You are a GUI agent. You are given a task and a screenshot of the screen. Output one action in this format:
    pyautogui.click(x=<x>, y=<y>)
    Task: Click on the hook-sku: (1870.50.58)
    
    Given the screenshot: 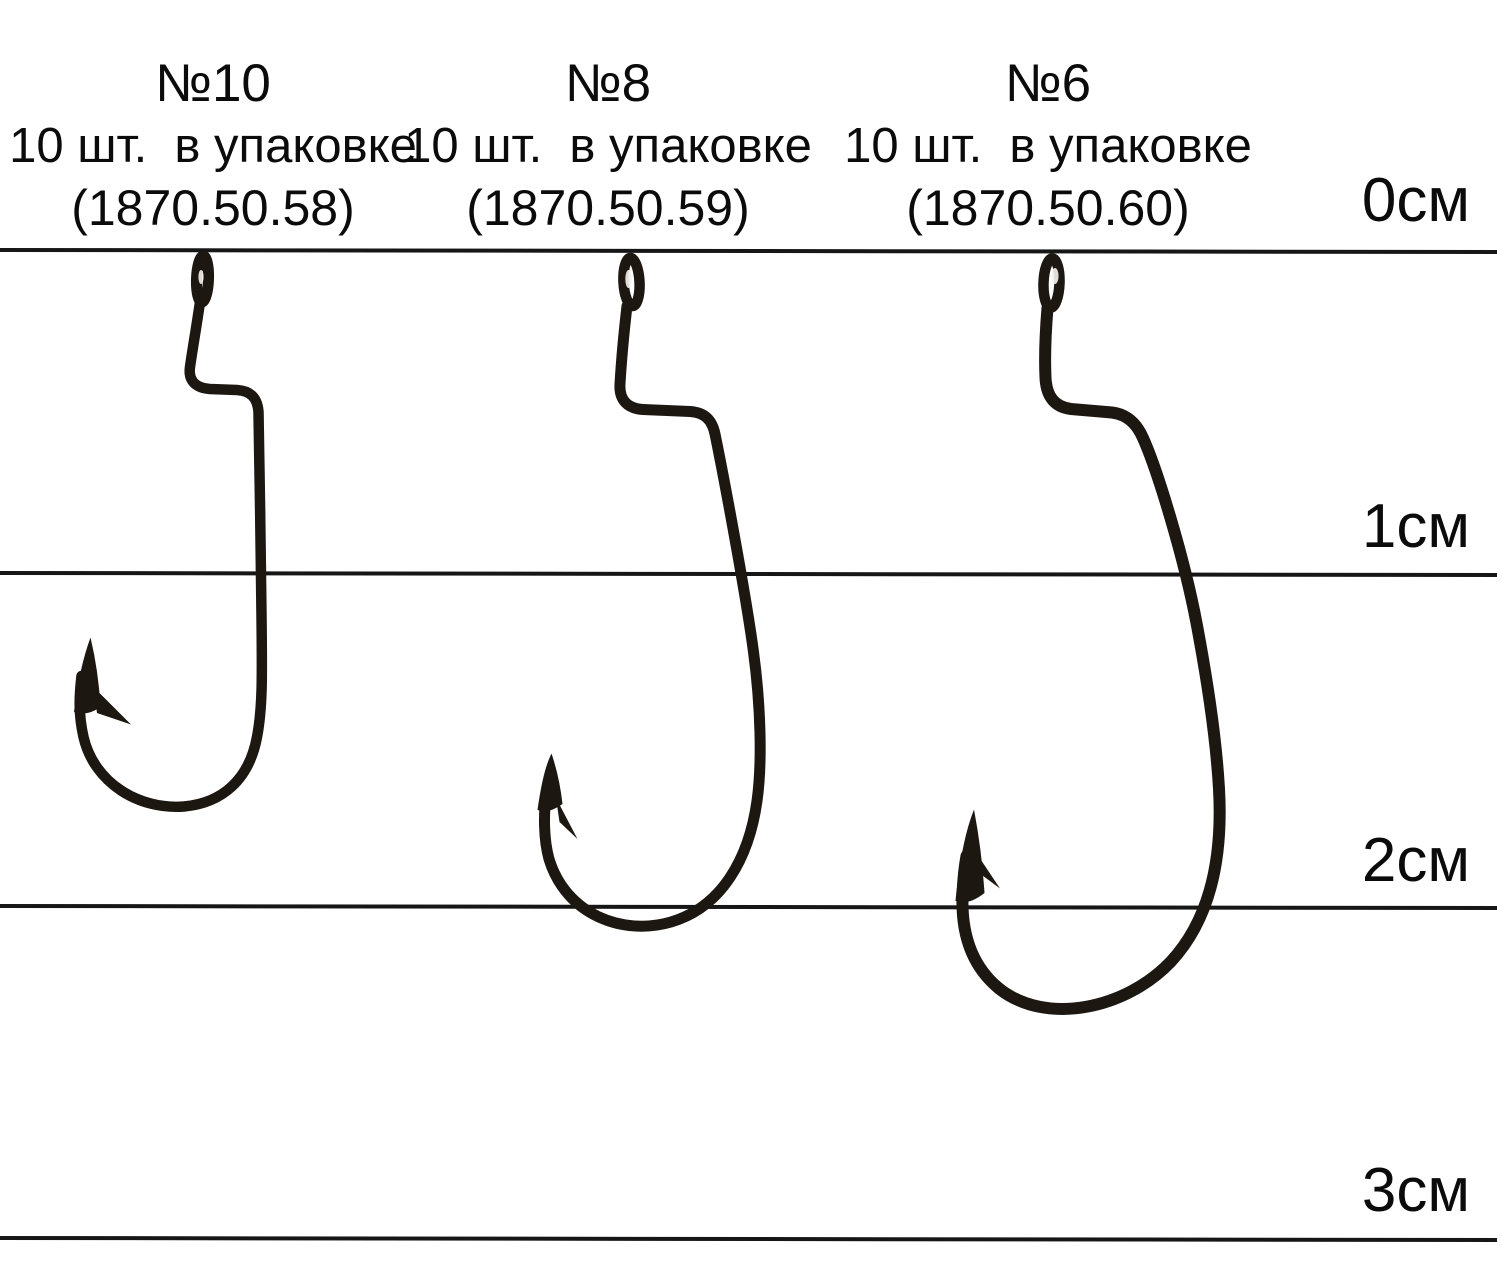 What is the action you would take?
    pyautogui.click(x=213, y=208)
    